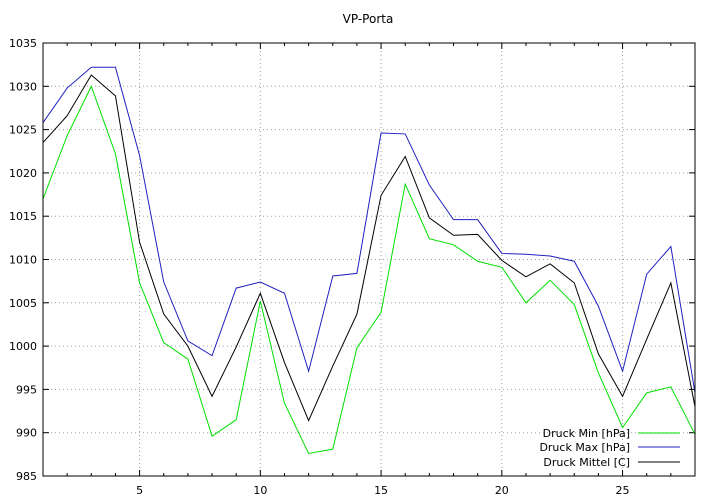  What do you see at coordinates (23, 346) in the screenshot?
I see `y-tick-label: 1000` at bounding box center [23, 346].